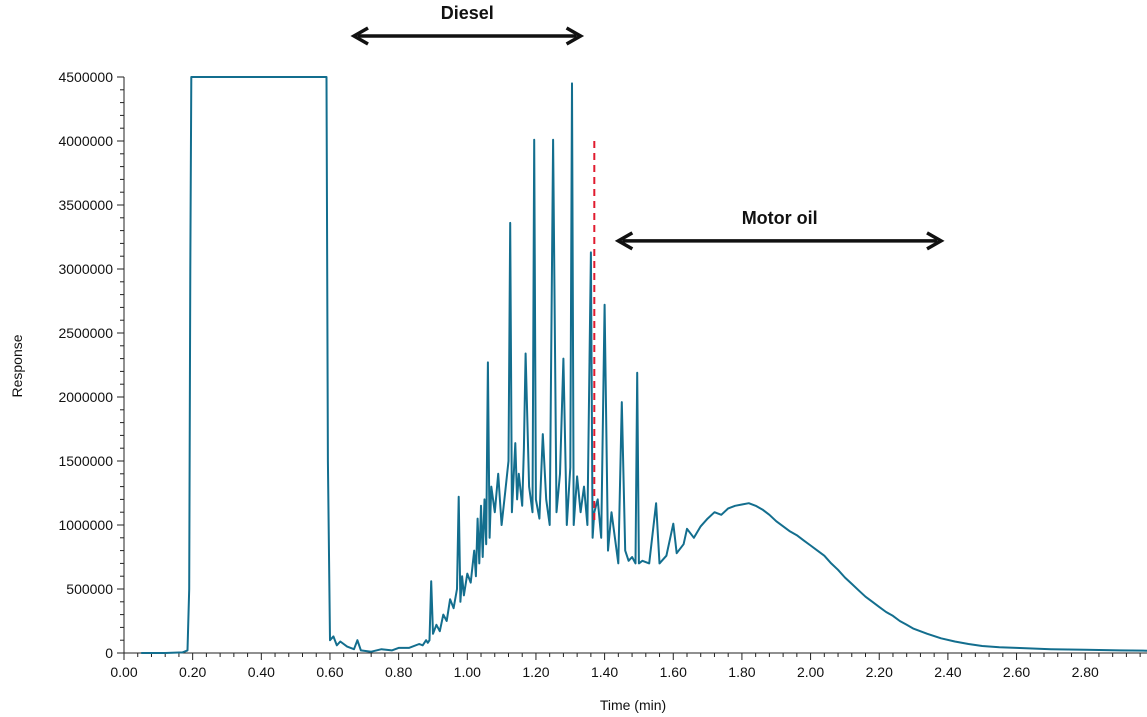 The height and width of the screenshot is (717, 1147). Describe the element at coordinates (123, 672) in the screenshot. I see `x-tick-label: 0.00` at that location.